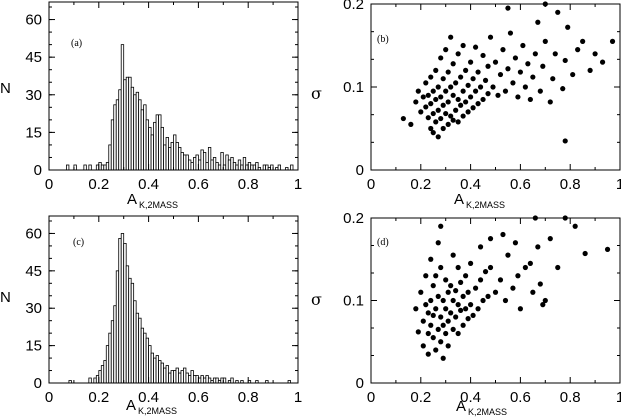 The height and width of the screenshot is (417, 621). Describe the element at coordinates (49, 397) in the screenshot. I see `x-tick-label: 0` at that location.